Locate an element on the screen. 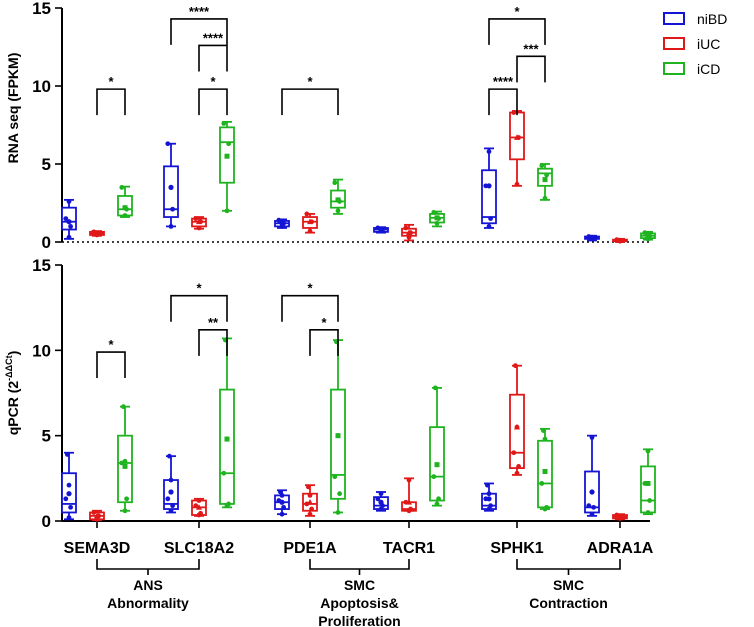  qpcr-y-axis-title: qPCR (2-ΔΔCt) is located at coordinates (12, 393).